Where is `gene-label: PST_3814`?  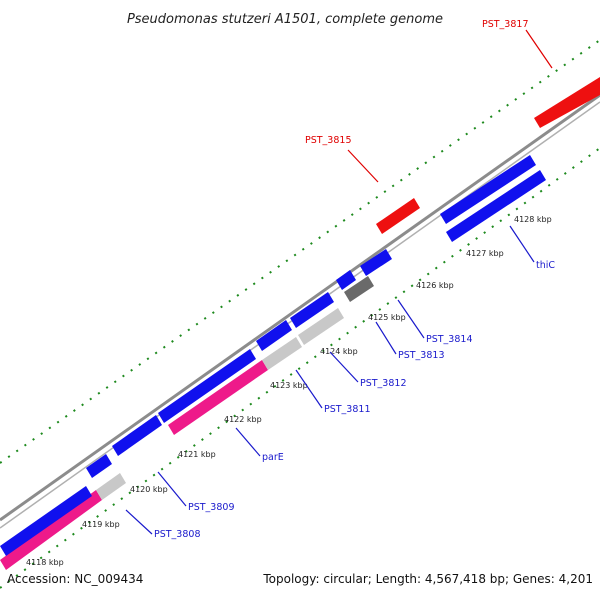
gene-label: PST_3814 is located at coordinates (449, 339).